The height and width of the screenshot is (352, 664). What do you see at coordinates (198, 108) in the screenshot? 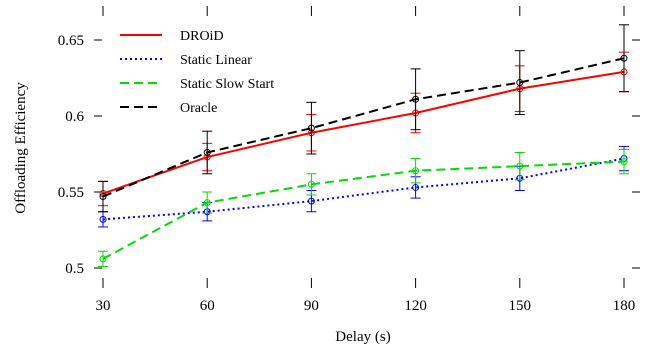
I see `legend-label: Oracle` at bounding box center [198, 108].